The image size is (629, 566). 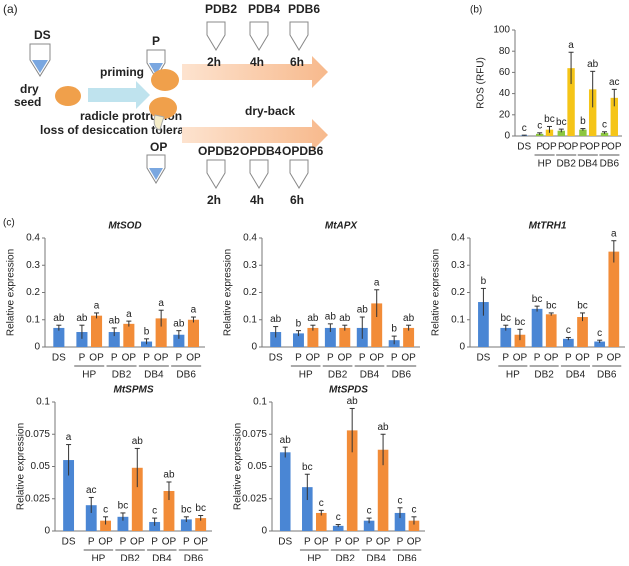 I want to click on radicle, so click(x=159, y=122).